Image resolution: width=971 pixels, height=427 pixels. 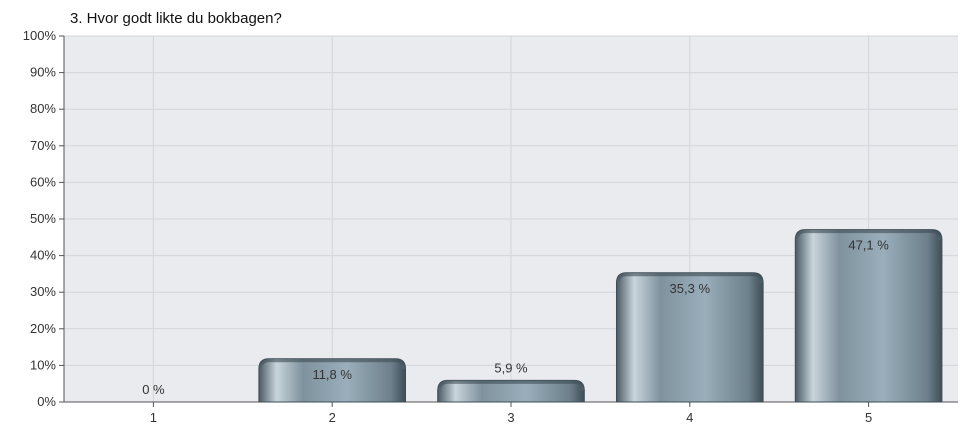 What do you see at coordinates (43, 181) in the screenshot?
I see `y-tick-label: 60%` at bounding box center [43, 181].